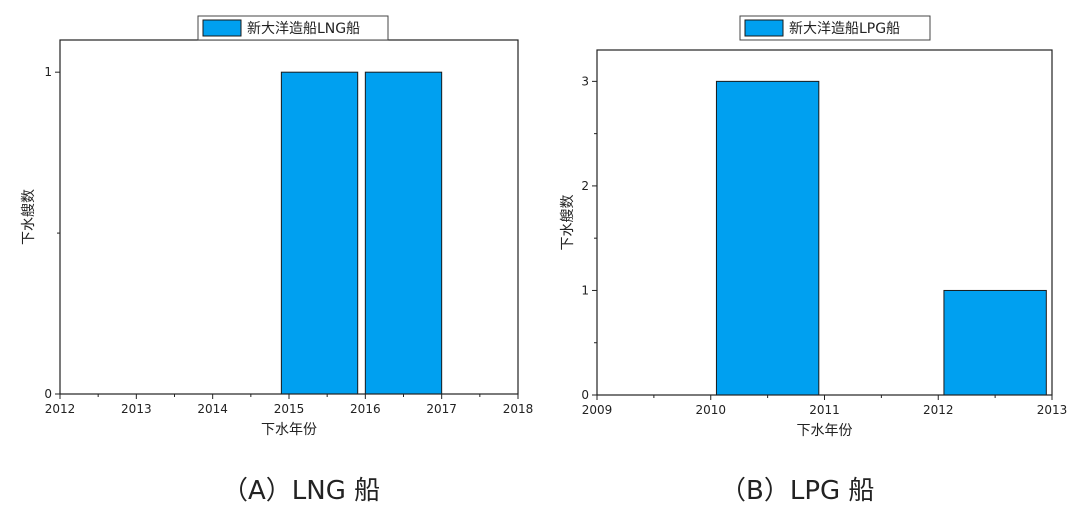 The height and width of the screenshot is (519, 1080). I want to click on lng-y-axis-label: 下水艘数, so click(29, 217).